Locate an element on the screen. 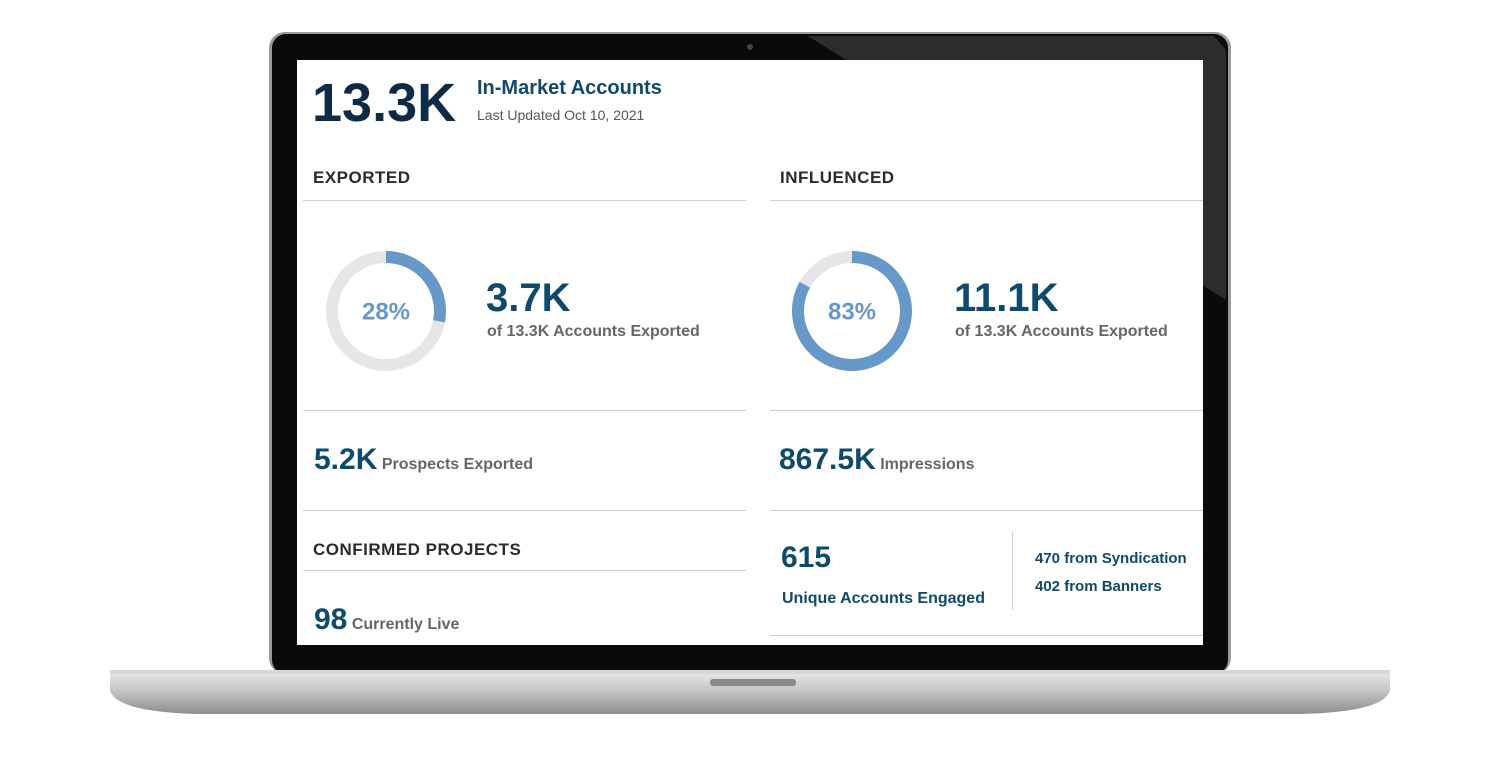 This screenshot has height=762, width=1500. gauge-label: 83% is located at coordinates (852, 311).